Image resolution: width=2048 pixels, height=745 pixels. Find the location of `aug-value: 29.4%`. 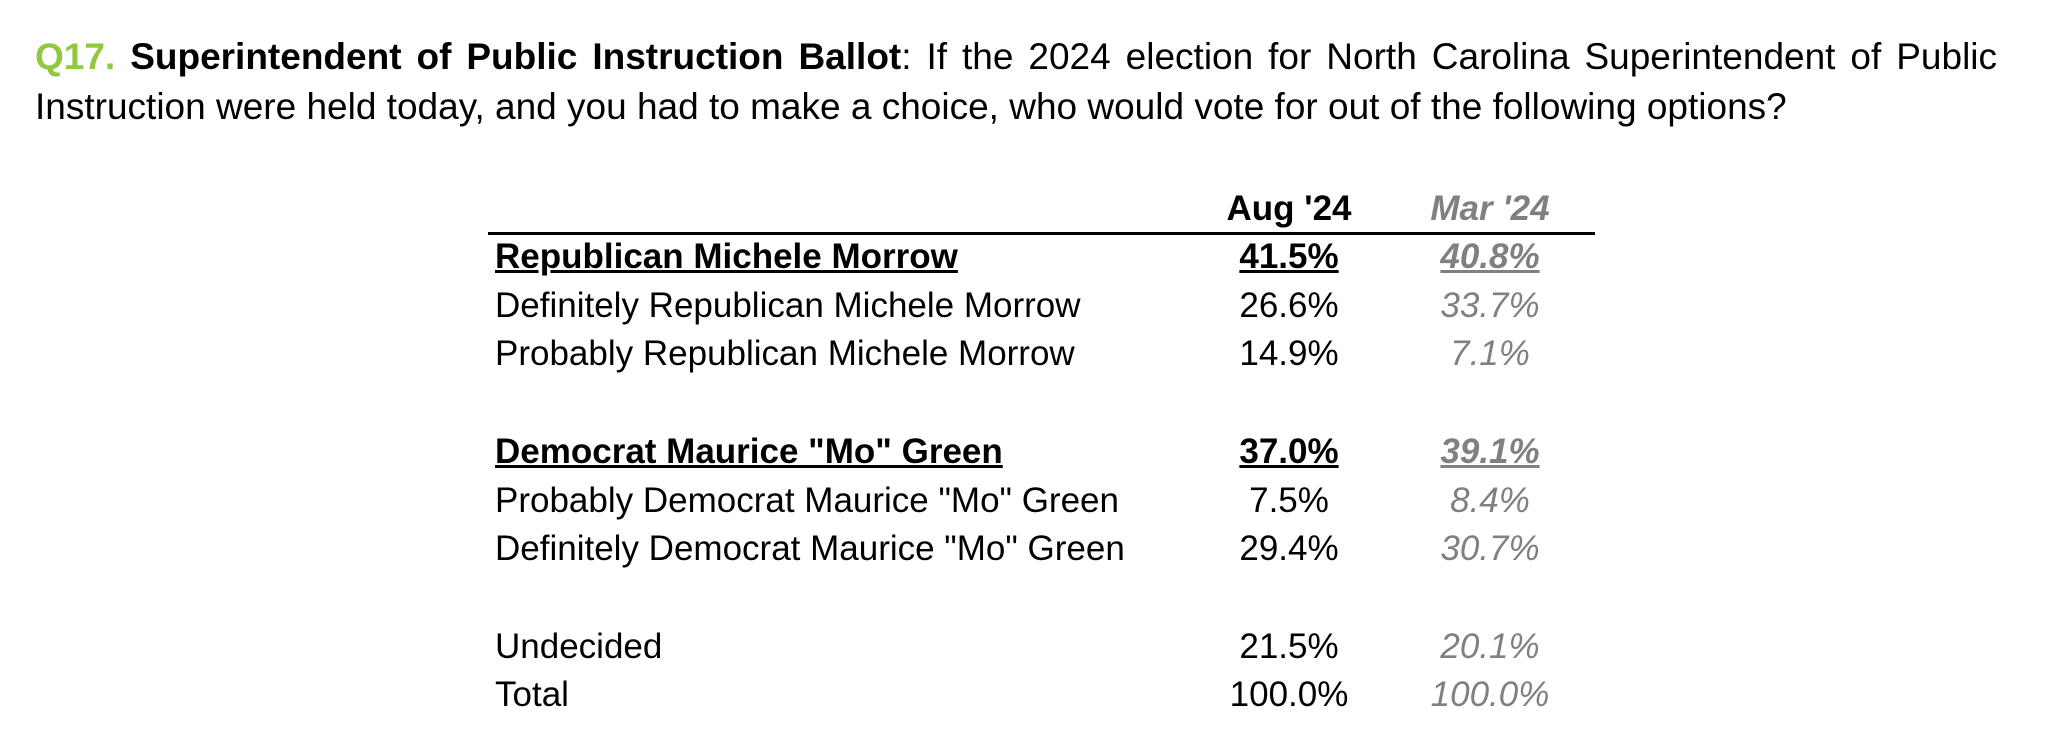

aug-value: 29.4% is located at coordinates (1289, 549).